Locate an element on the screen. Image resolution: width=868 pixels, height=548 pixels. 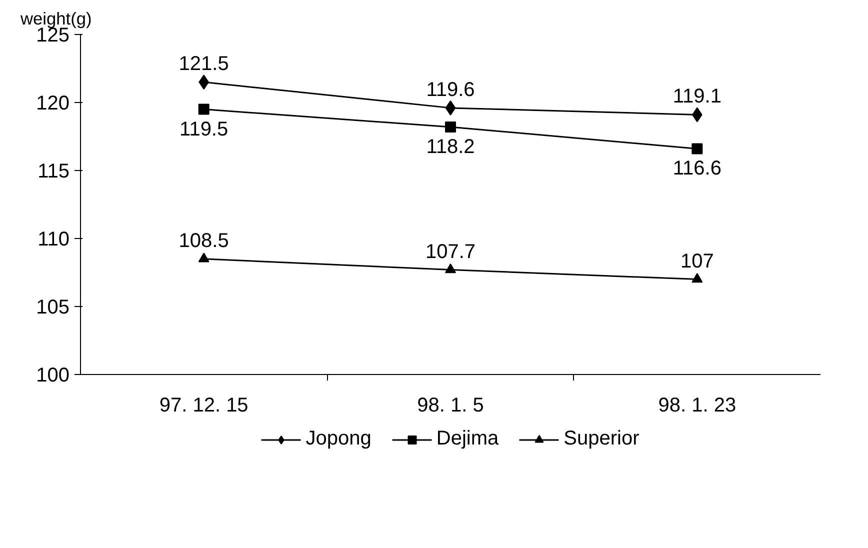
legend-label: Superior is located at coordinates (602, 439).